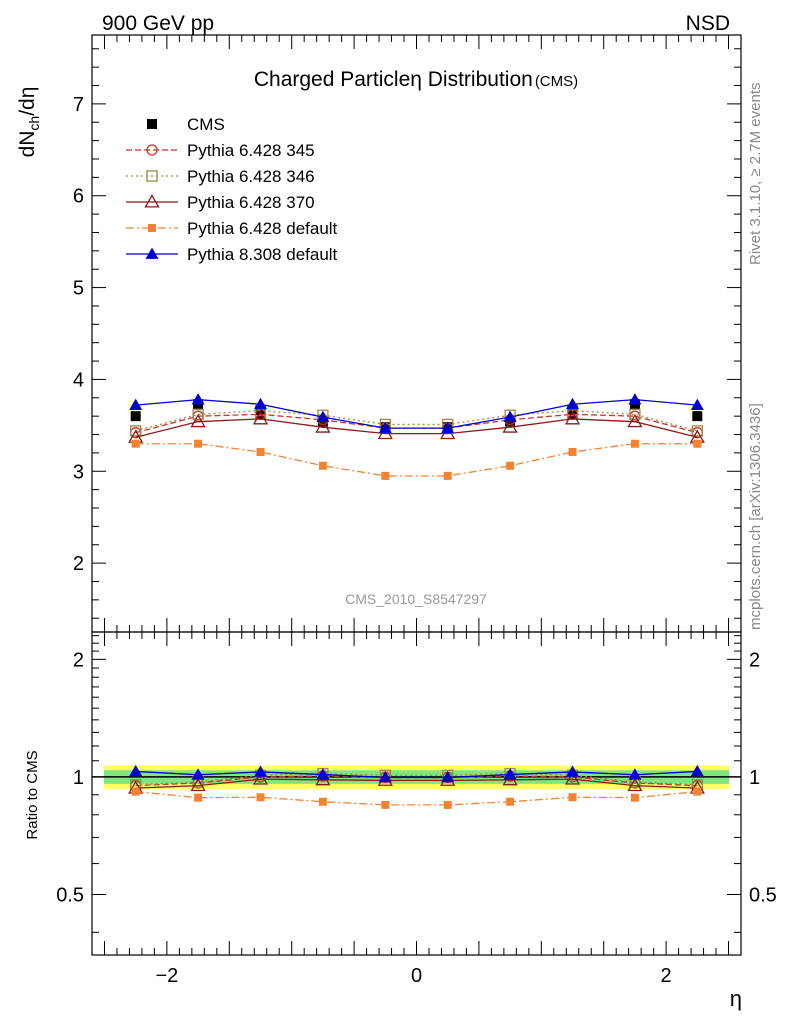 This screenshot has height=1024, width=786. What do you see at coordinates (416, 976) in the screenshot?
I see `ratio-xtick-label: 0` at bounding box center [416, 976].